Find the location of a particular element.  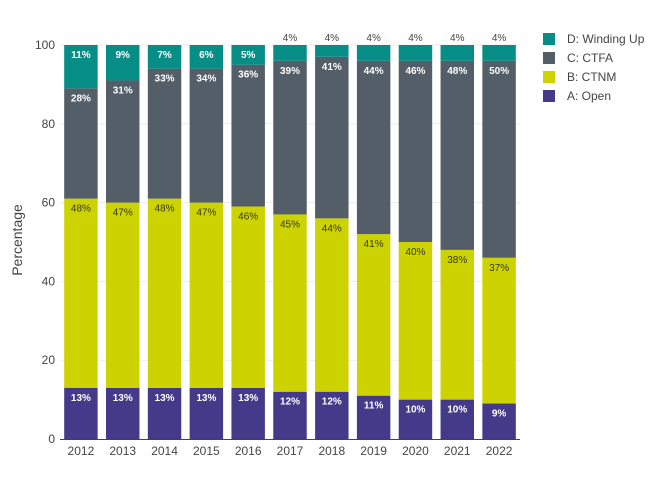

legend: D: Winding Up C: CTFA B: CTNM A: Open is located at coordinates (594, 67).